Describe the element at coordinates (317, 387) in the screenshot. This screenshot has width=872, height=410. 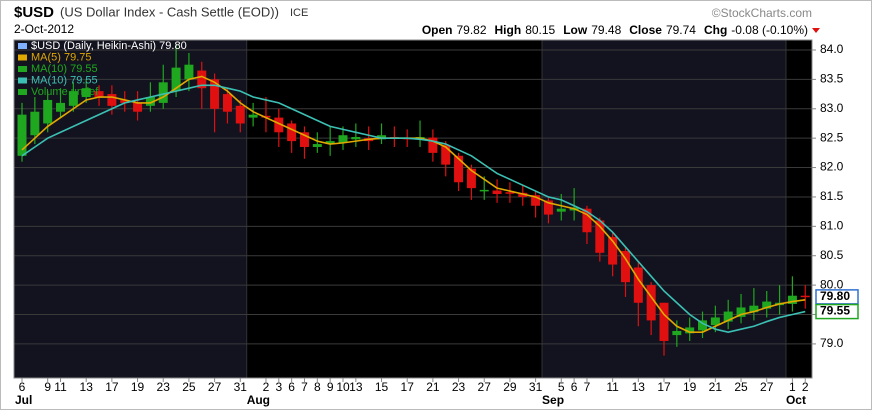
I see `x-tick-label: 8` at that location.